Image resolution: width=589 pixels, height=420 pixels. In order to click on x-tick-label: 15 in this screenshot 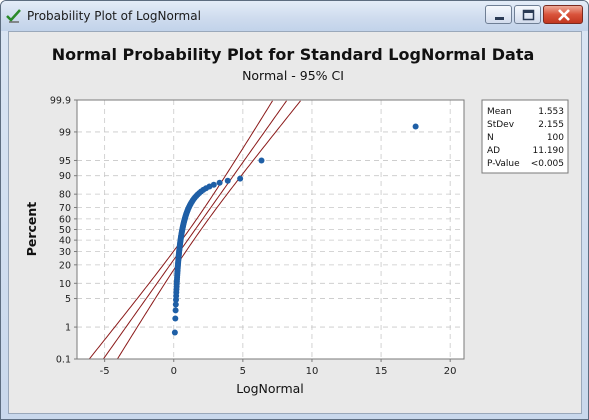, I will do `click(381, 371)`.